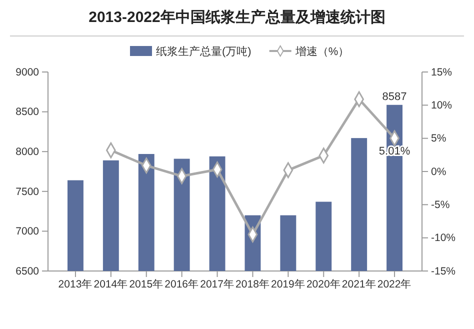 This screenshot has width=474, height=329. What do you see at coordinates (441, 106) in the screenshot?
I see `y2-tick-label: 10%` at bounding box center [441, 106].